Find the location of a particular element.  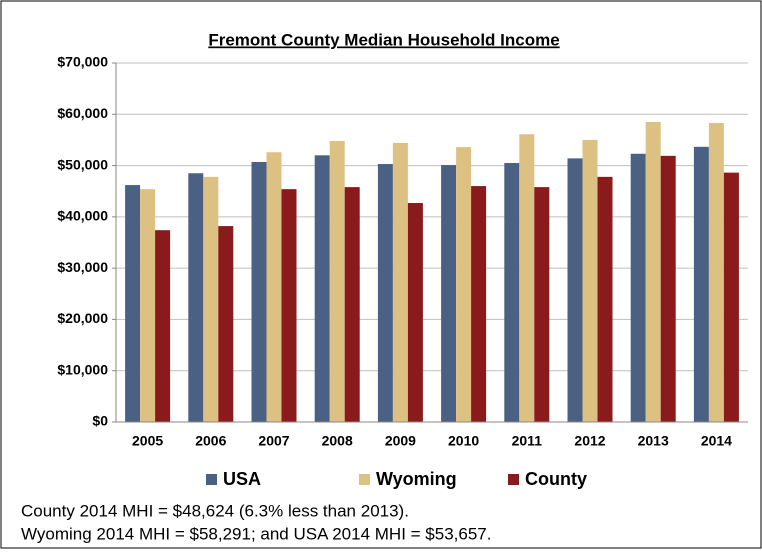

x-tick-label: 2008 is located at coordinates (337, 441).